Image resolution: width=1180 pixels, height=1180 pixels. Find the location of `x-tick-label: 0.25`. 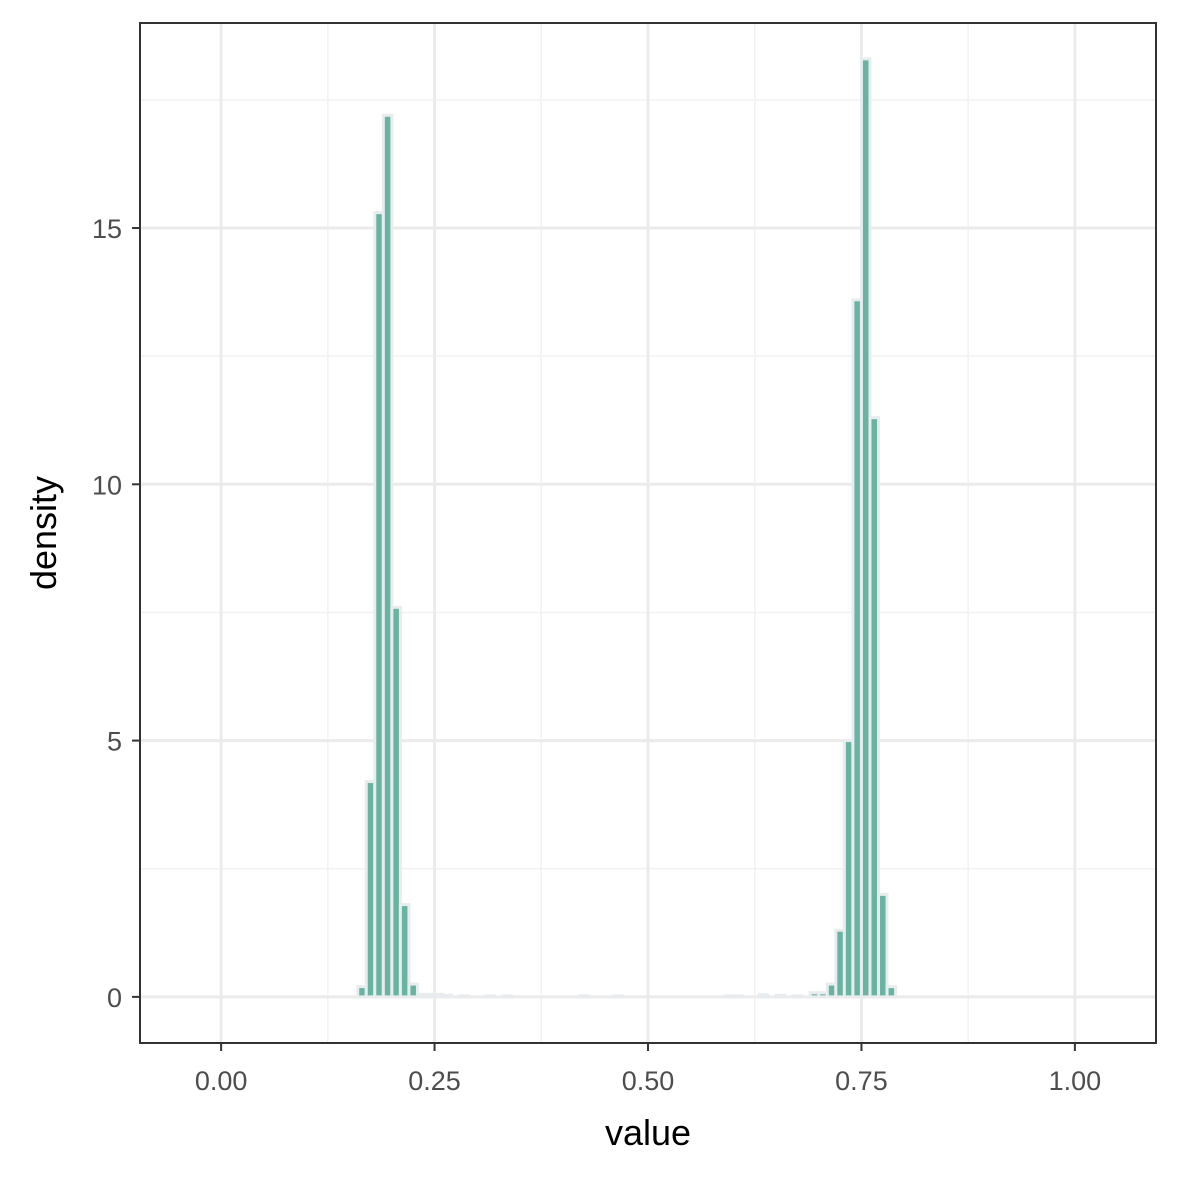

x-tick-label: 0.25 is located at coordinates (434, 1081).